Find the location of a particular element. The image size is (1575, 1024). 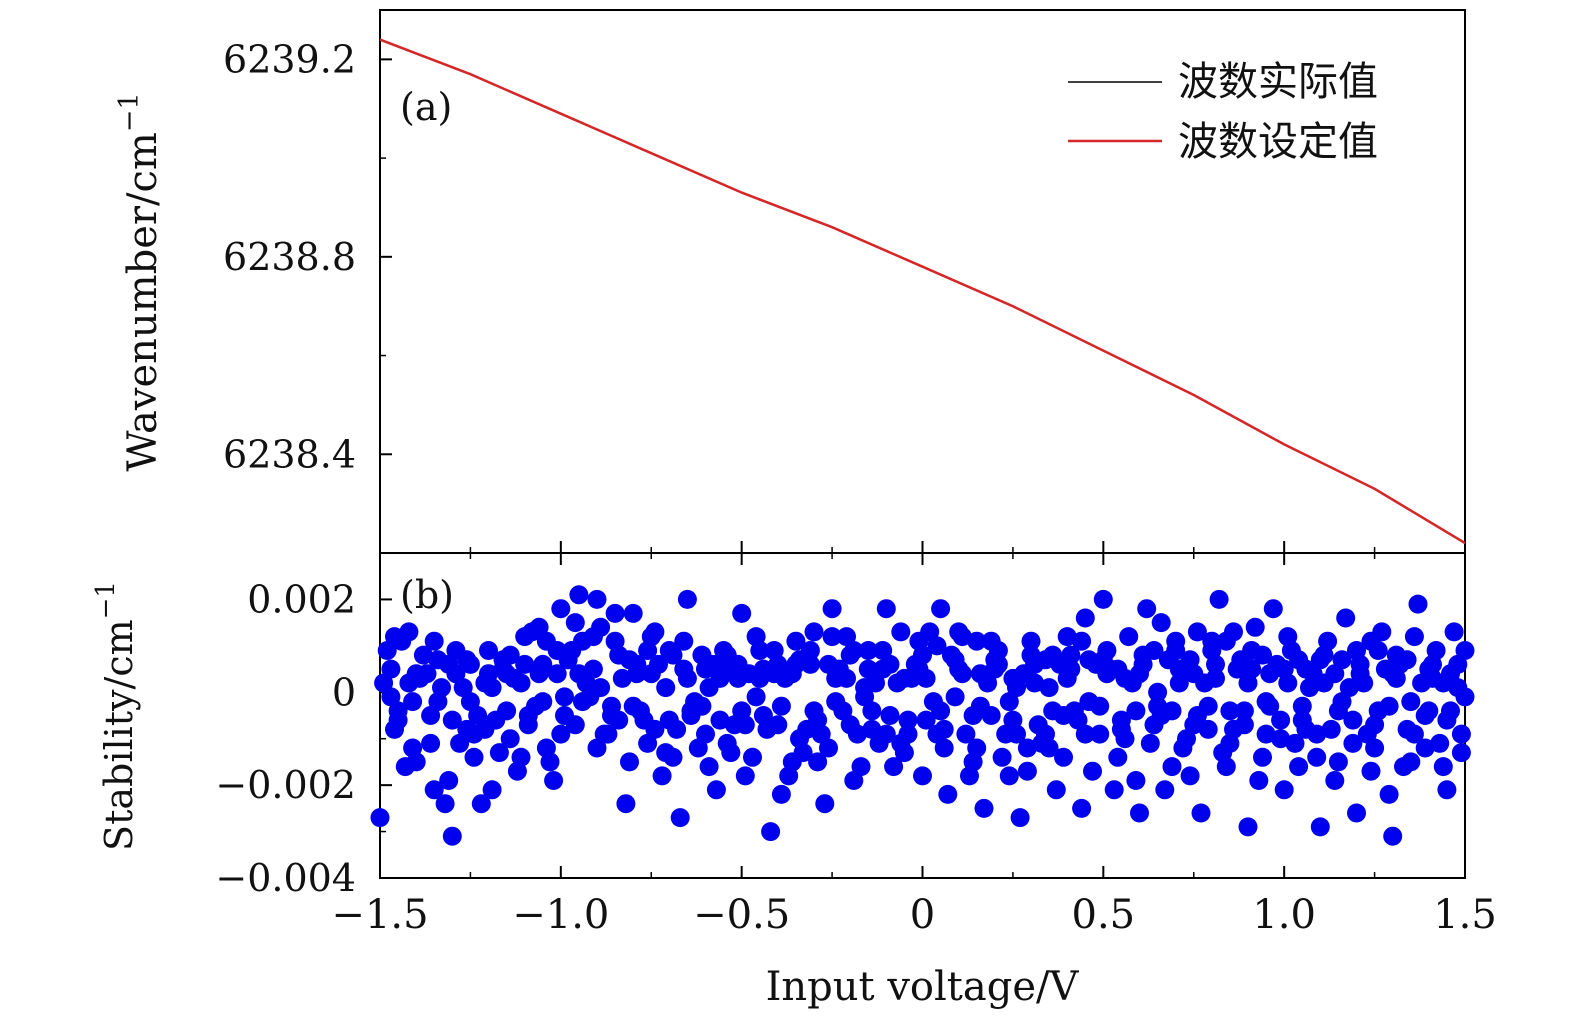

x-tick-label: 1.5 is located at coordinates (1465, 915).